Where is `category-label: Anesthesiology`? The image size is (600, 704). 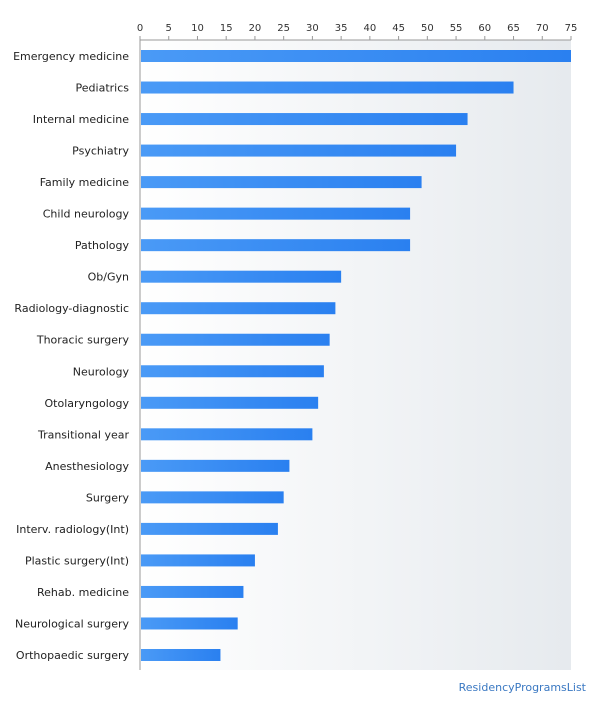 category-label: Anesthesiology is located at coordinates (87, 466).